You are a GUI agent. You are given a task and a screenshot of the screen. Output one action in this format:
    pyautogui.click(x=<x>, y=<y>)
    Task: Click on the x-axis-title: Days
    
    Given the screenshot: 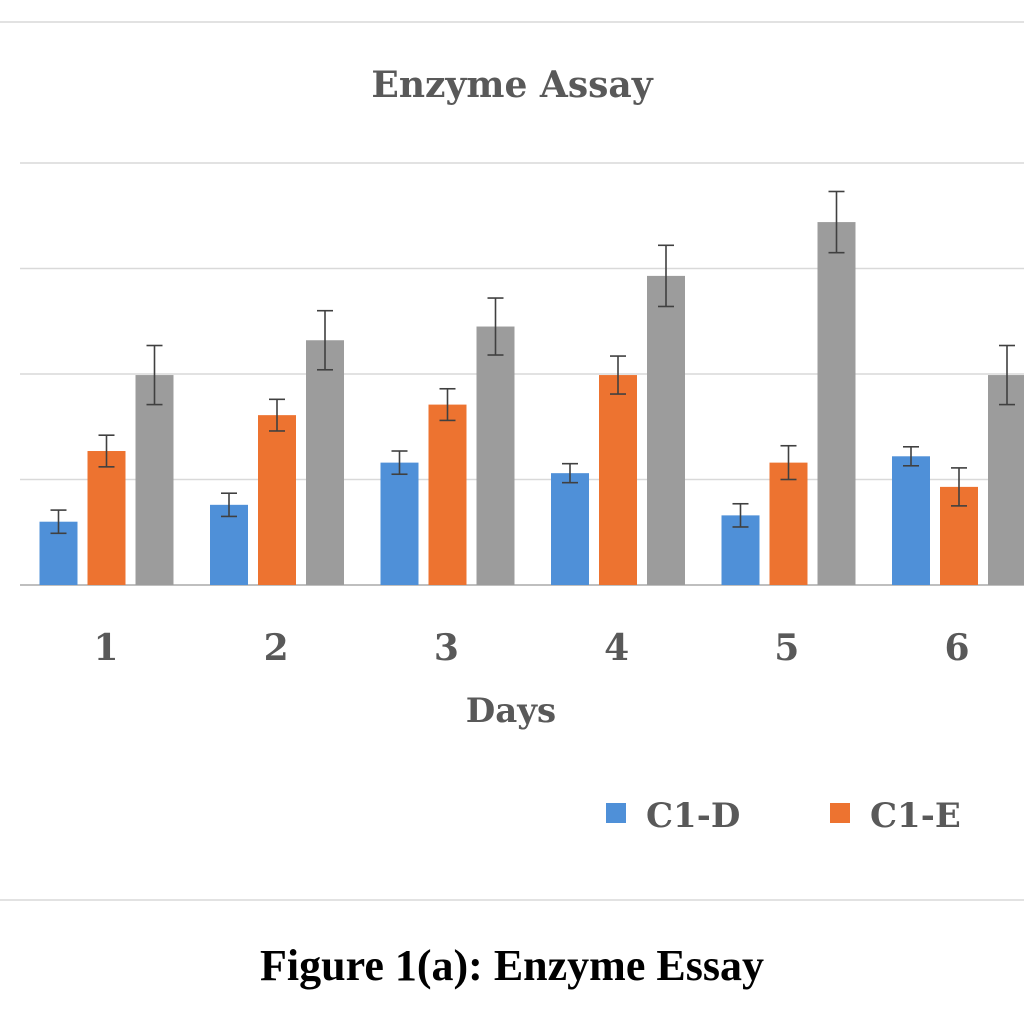 What is the action you would take?
    pyautogui.click(x=511, y=711)
    